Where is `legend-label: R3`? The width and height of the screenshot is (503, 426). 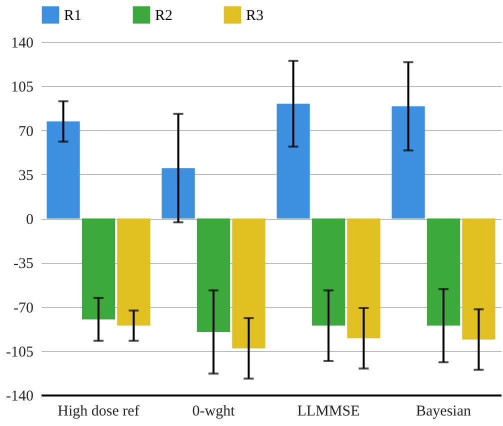
legend-label: R3 is located at coordinates (255, 16).